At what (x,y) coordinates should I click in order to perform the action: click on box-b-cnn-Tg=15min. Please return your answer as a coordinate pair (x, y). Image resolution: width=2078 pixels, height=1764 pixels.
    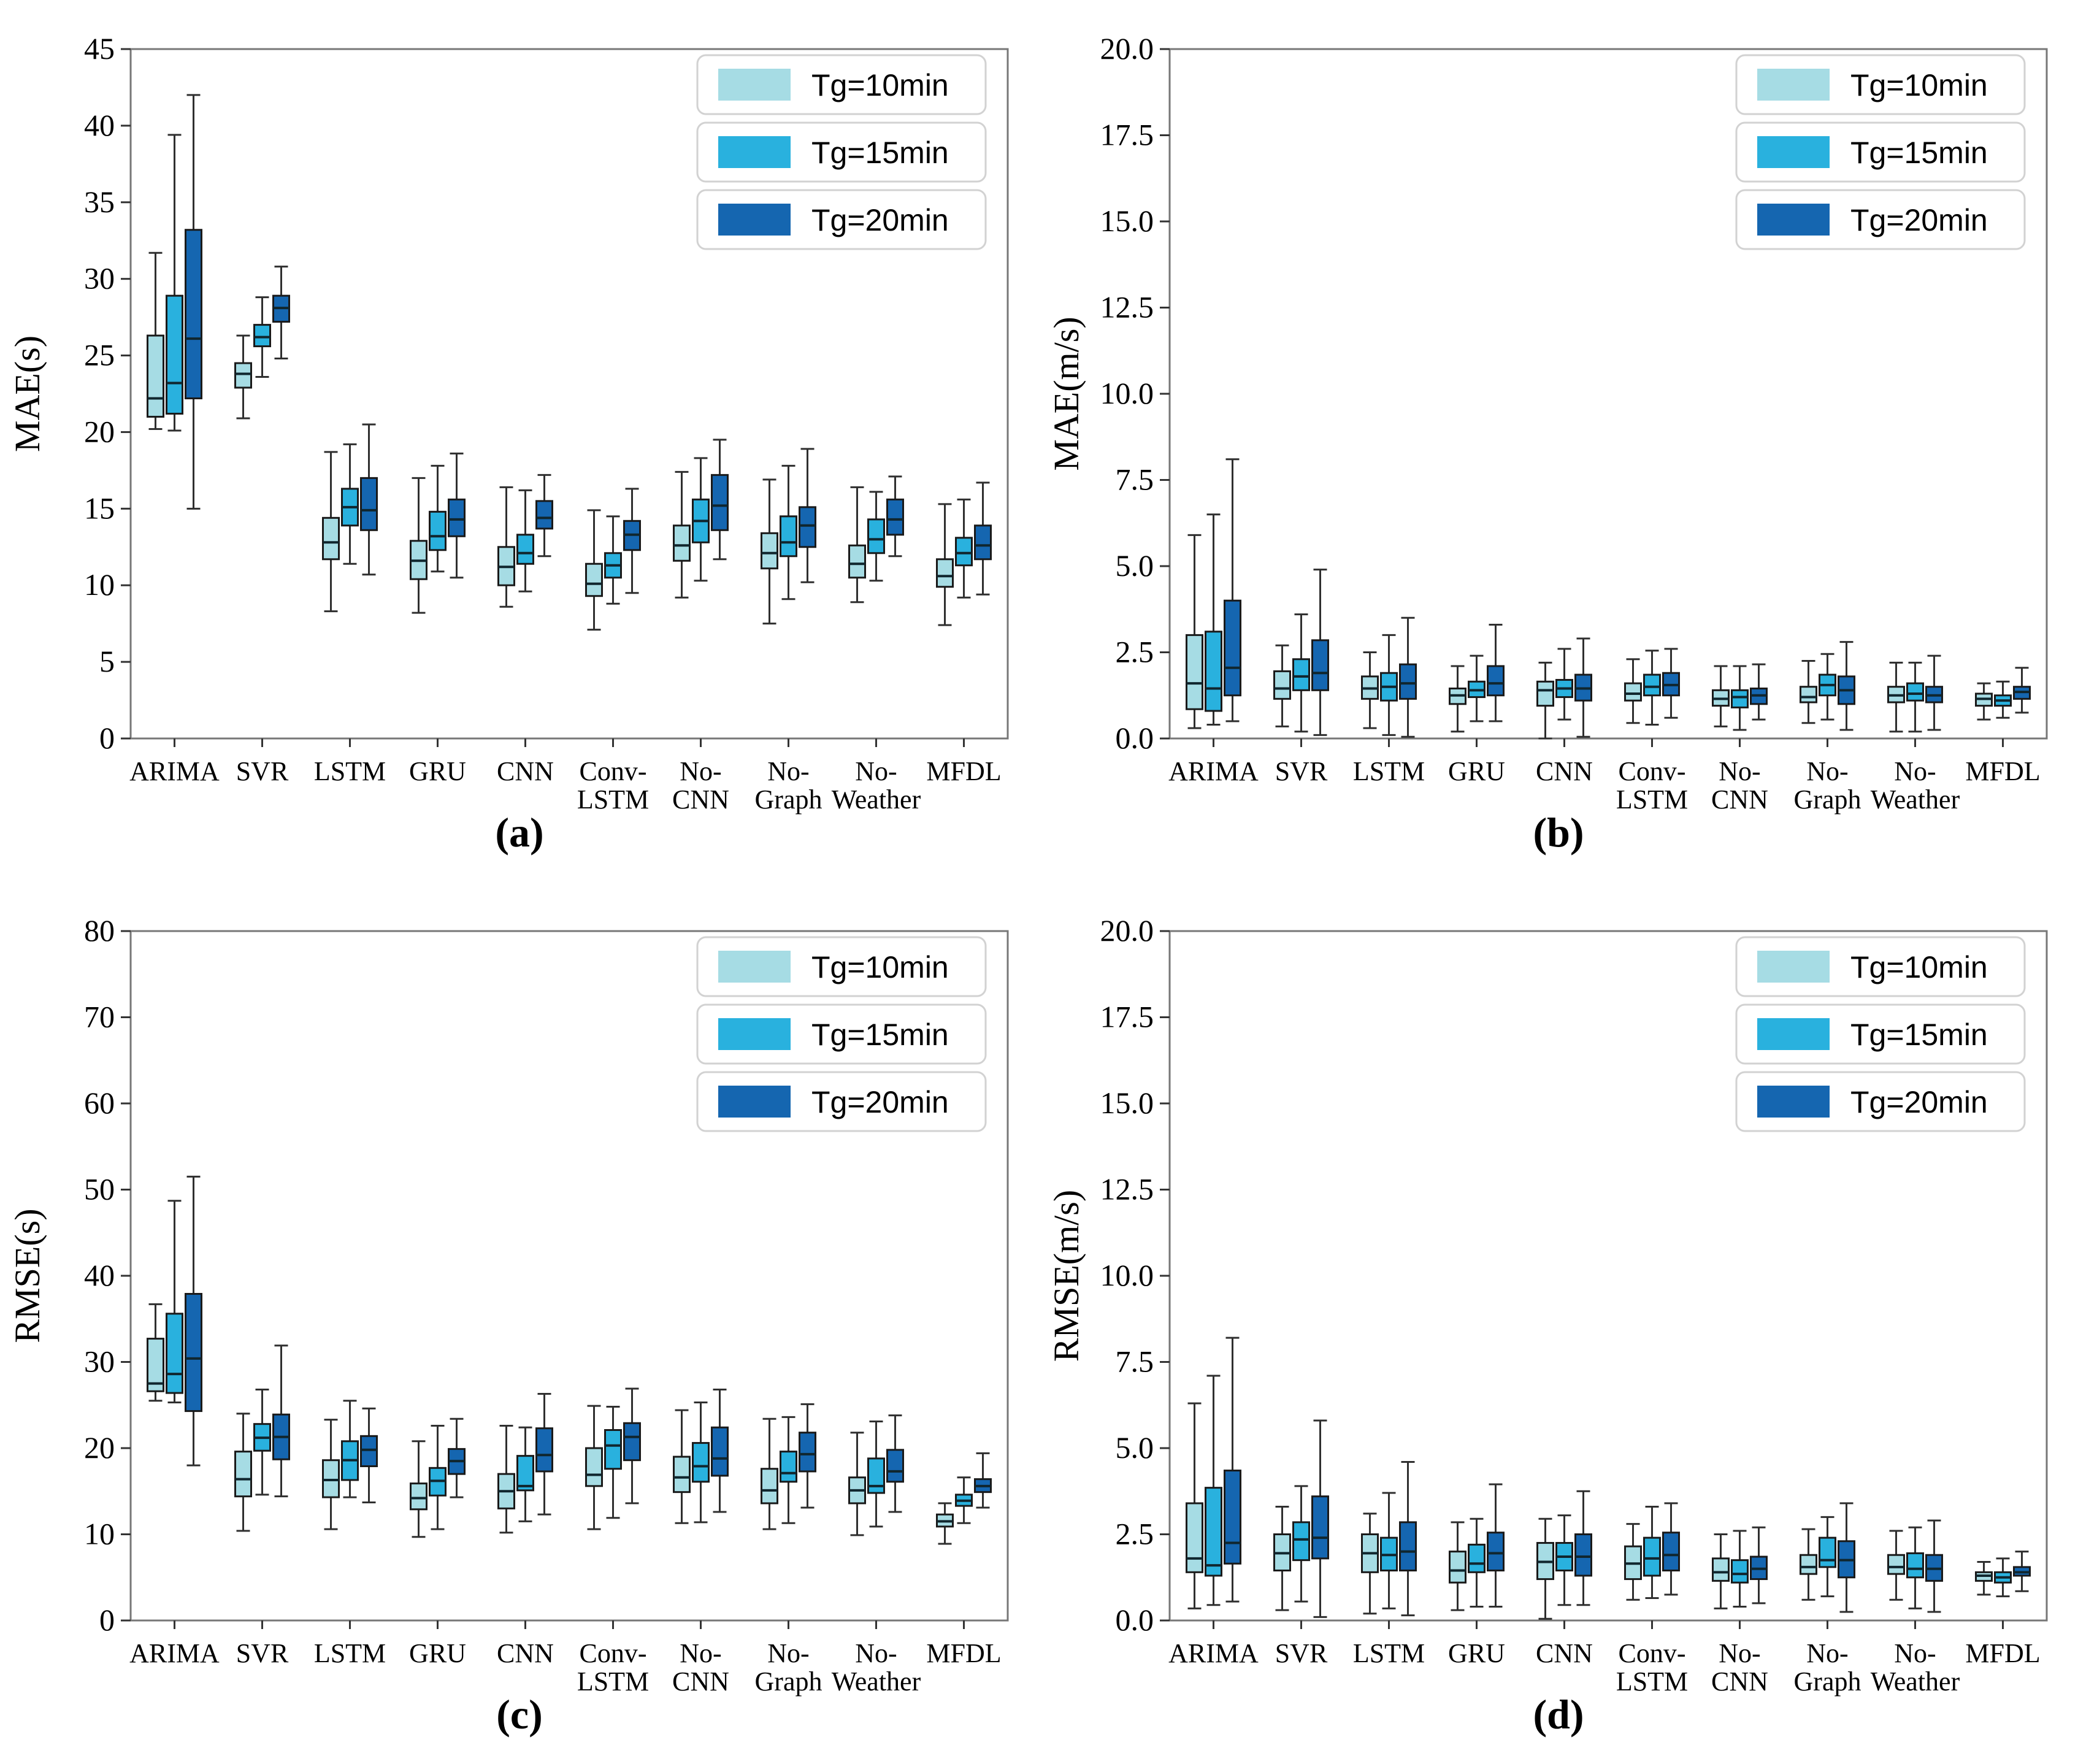
    Looking at the image, I should click on (1564, 685).